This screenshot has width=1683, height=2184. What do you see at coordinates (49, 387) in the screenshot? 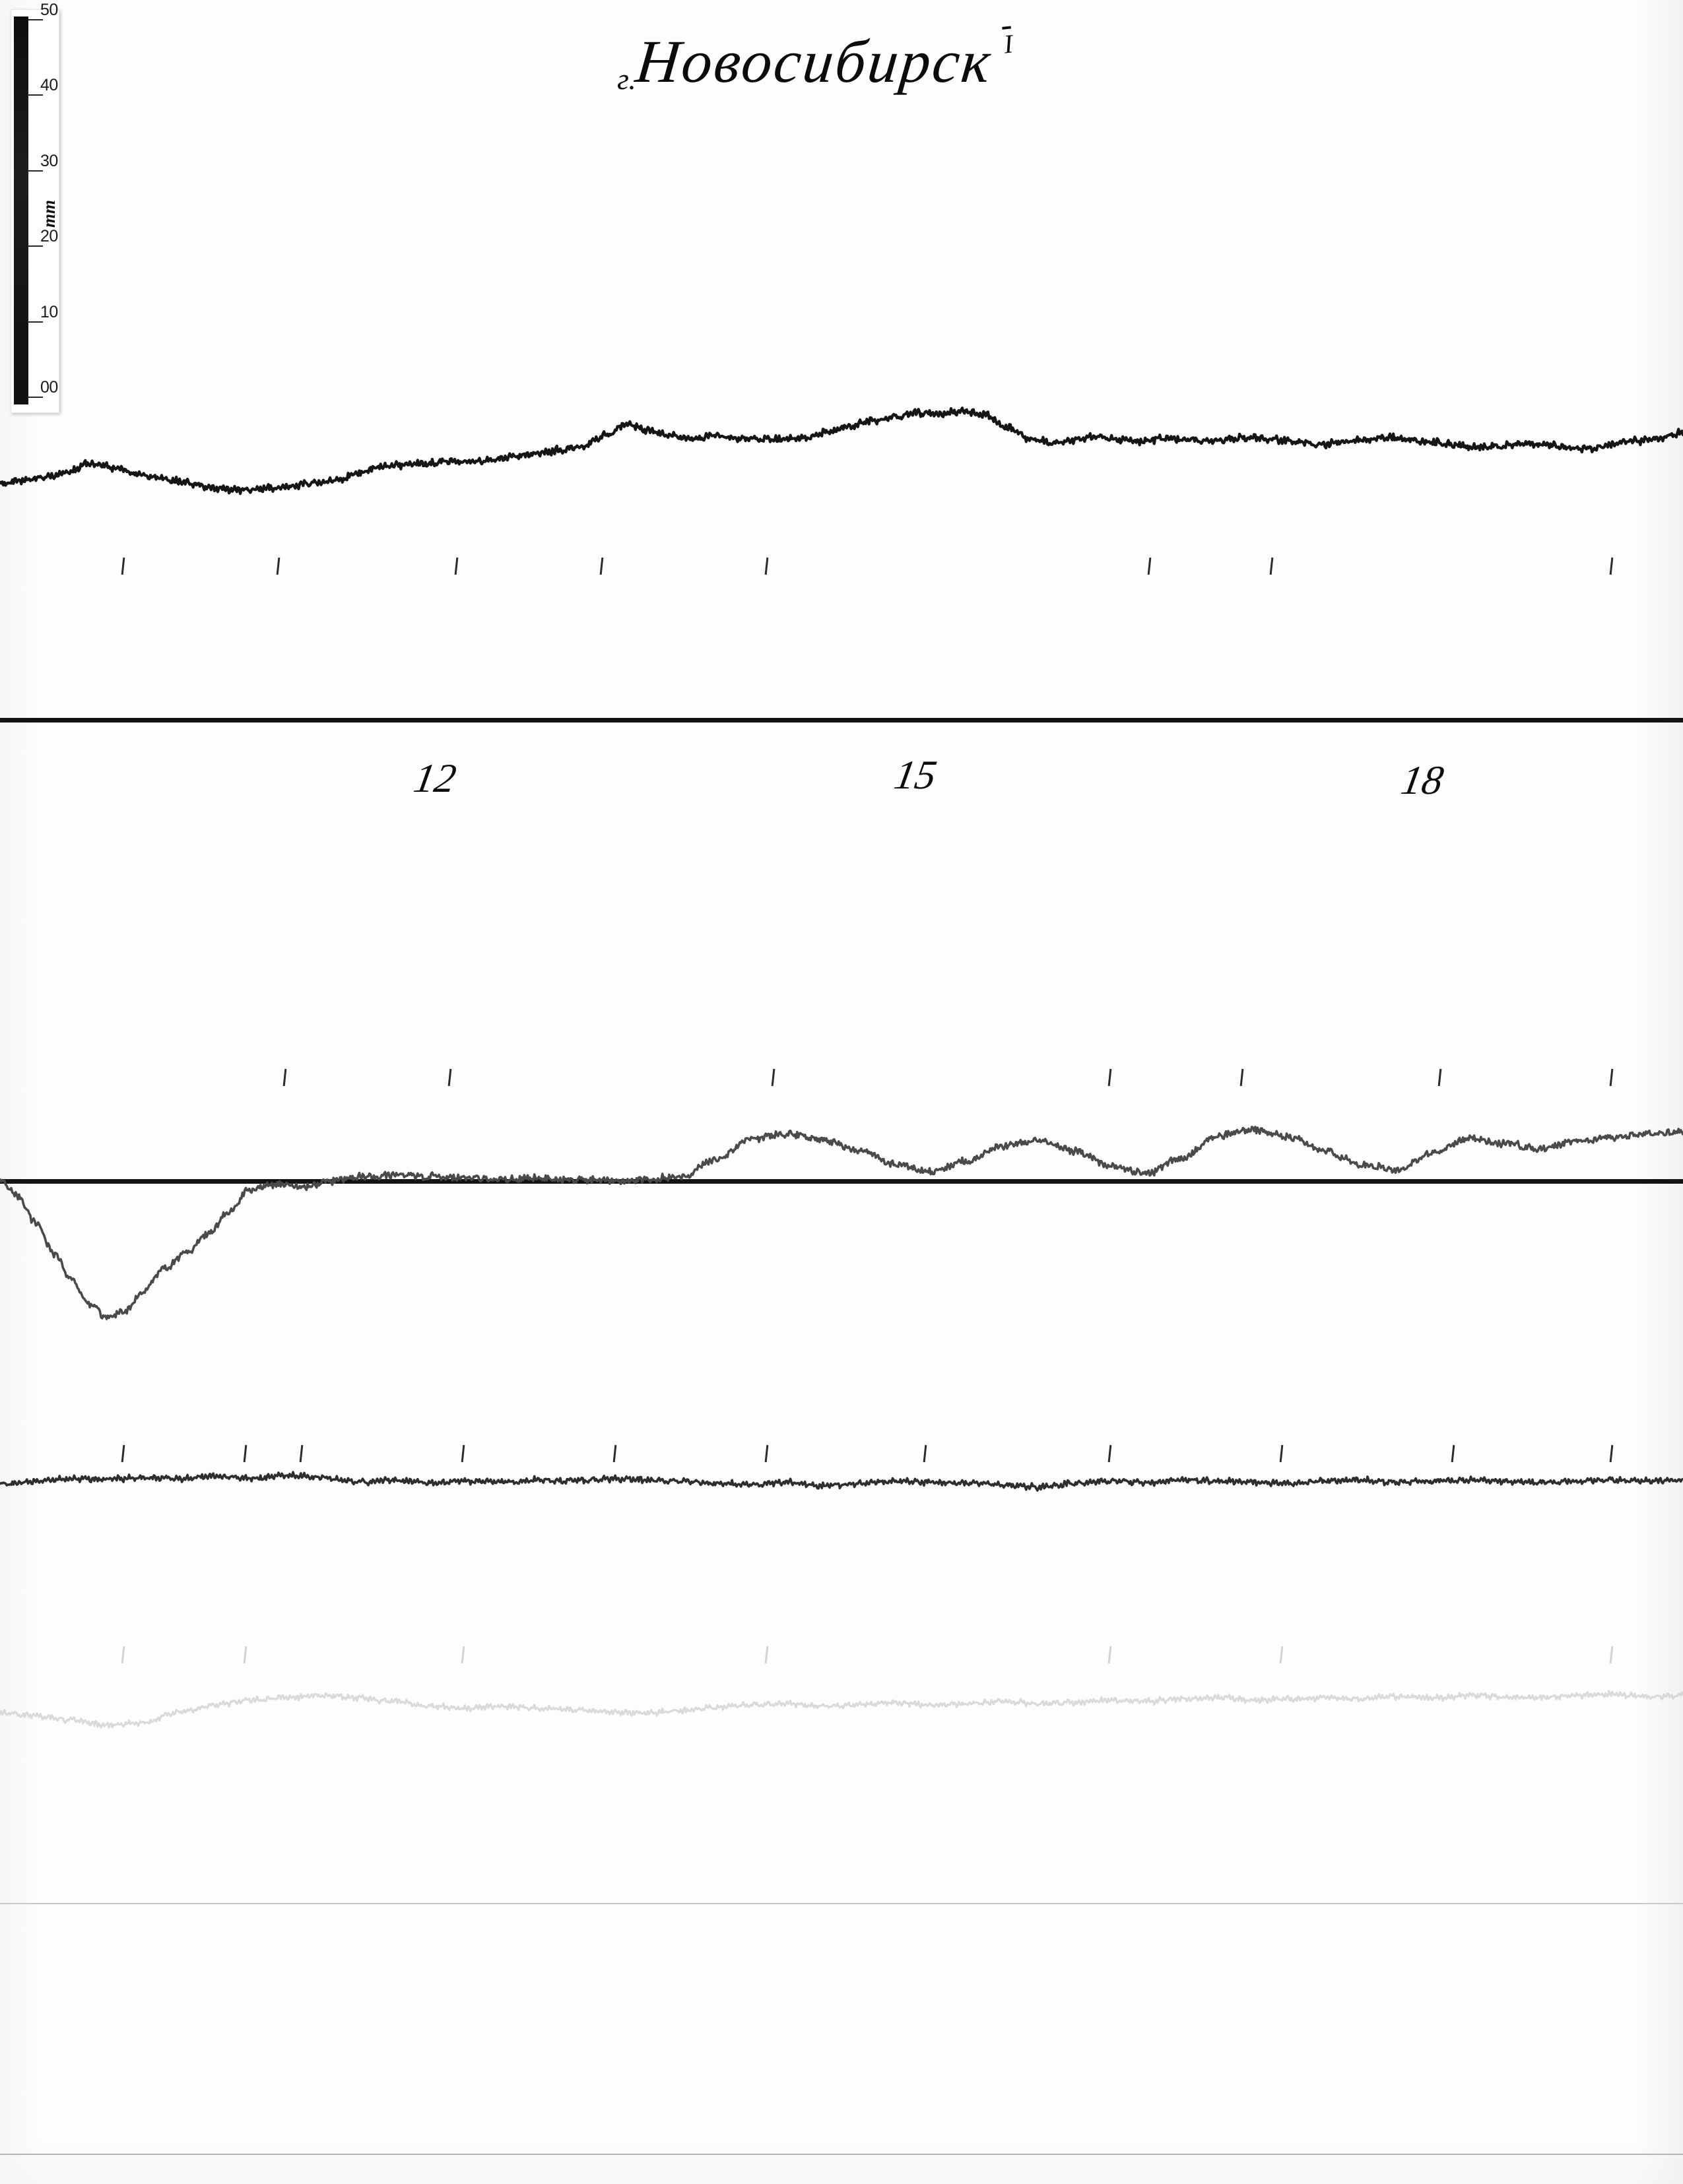
I see `scale-tick-label-00: 00` at bounding box center [49, 387].